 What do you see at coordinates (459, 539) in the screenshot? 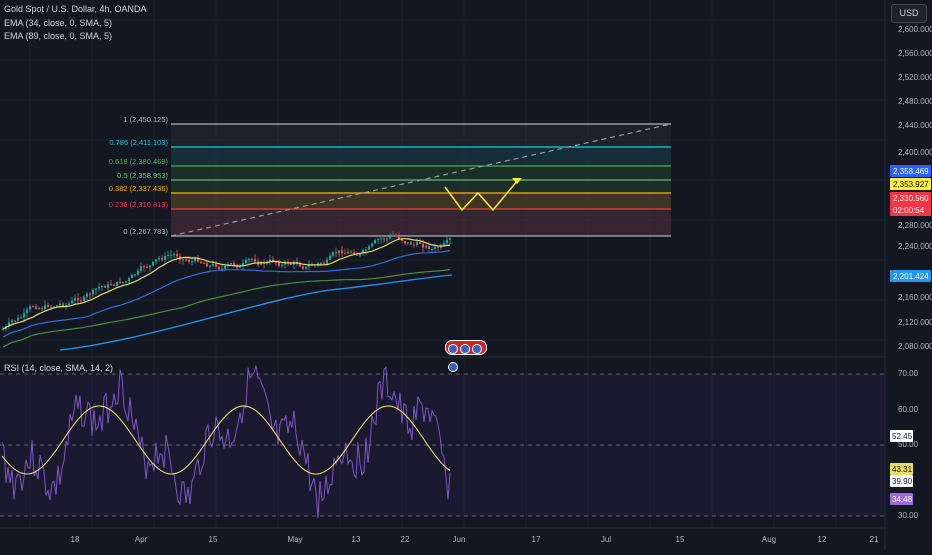
I see `time-axis-label: Jun` at bounding box center [459, 539].